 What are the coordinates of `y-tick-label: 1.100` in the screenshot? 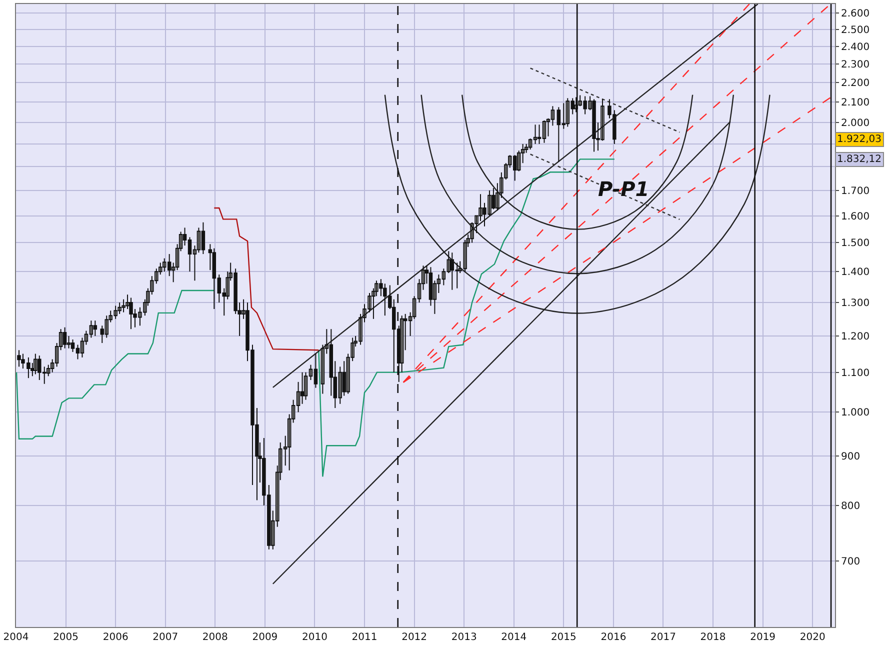 It's located at (855, 373).